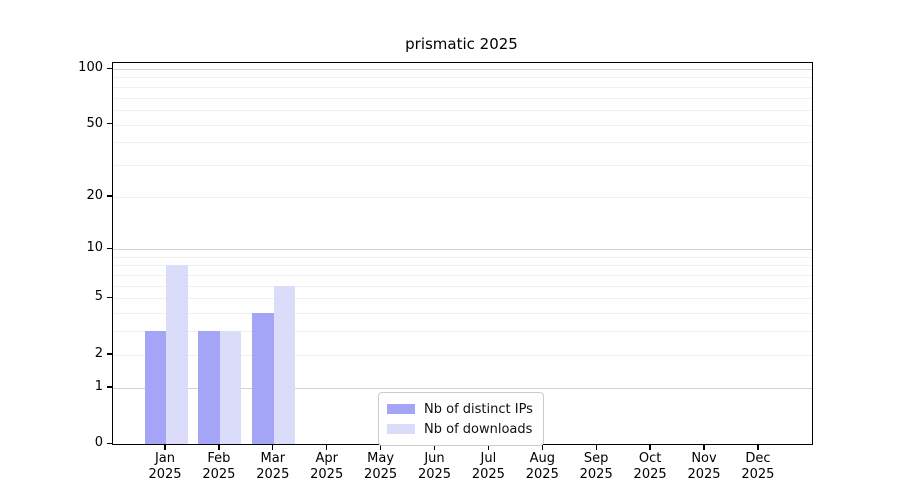  Describe the element at coordinates (327, 466) in the screenshot. I see `x-tick-label: Apr 2025` at that location.